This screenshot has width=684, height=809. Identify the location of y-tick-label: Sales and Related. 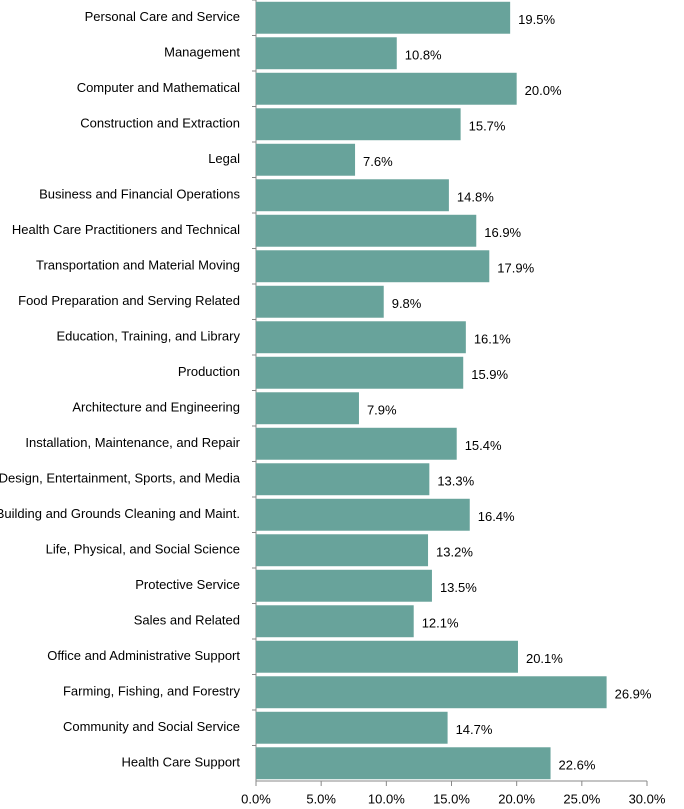
(187, 620).